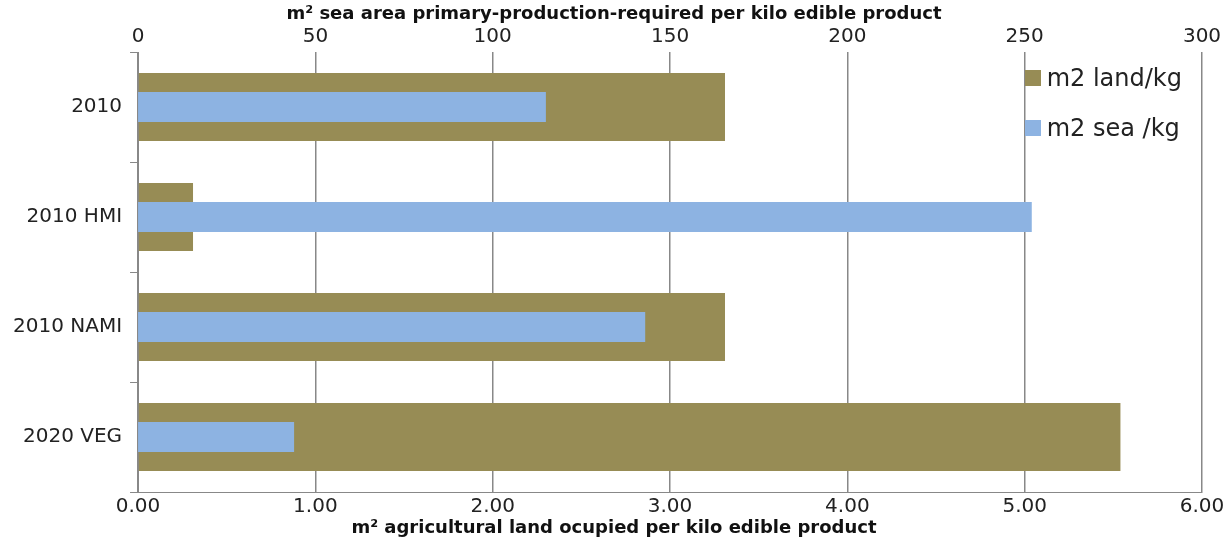 The height and width of the screenshot is (542, 1228). I want to click on x2-tick-label: 150, so click(670, 35).